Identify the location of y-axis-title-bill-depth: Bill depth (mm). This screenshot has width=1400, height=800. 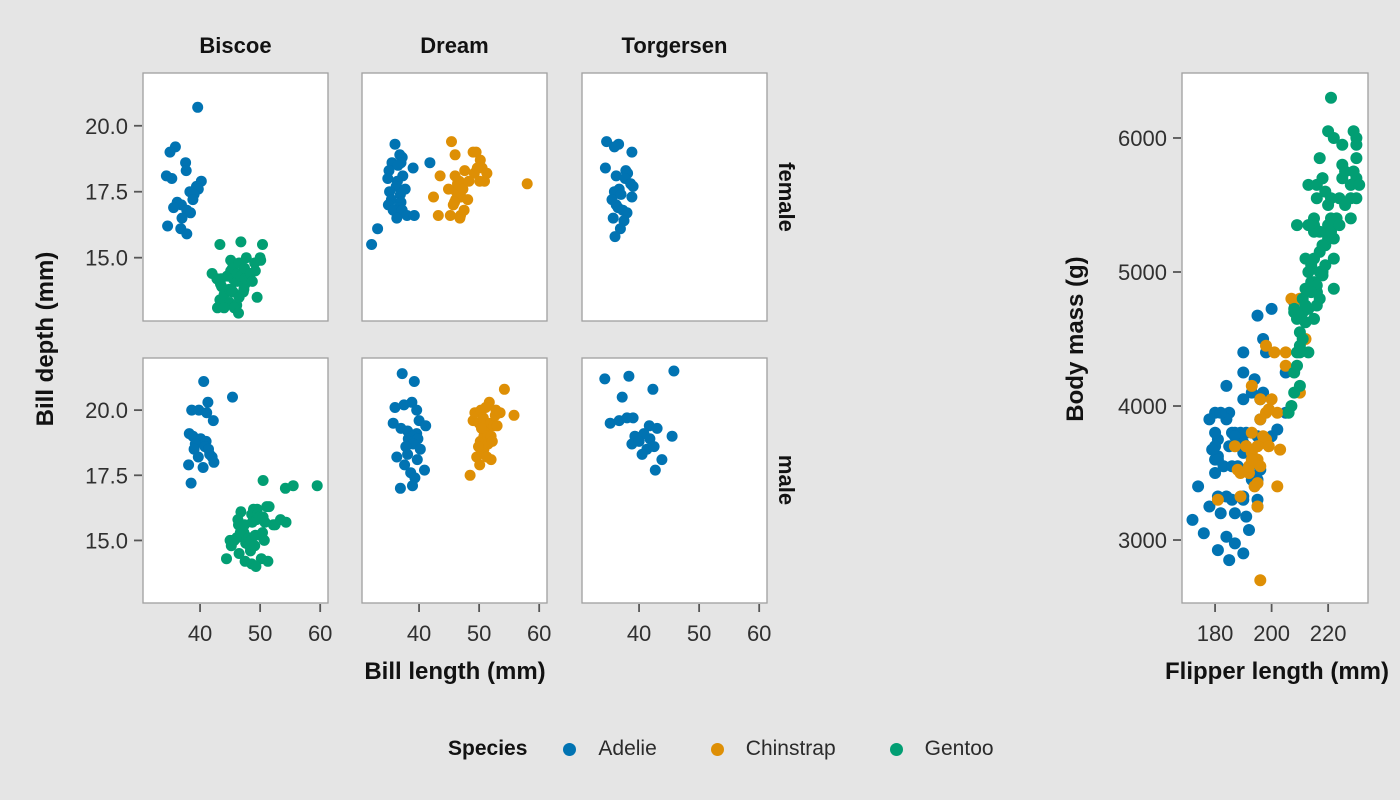
(45, 339).